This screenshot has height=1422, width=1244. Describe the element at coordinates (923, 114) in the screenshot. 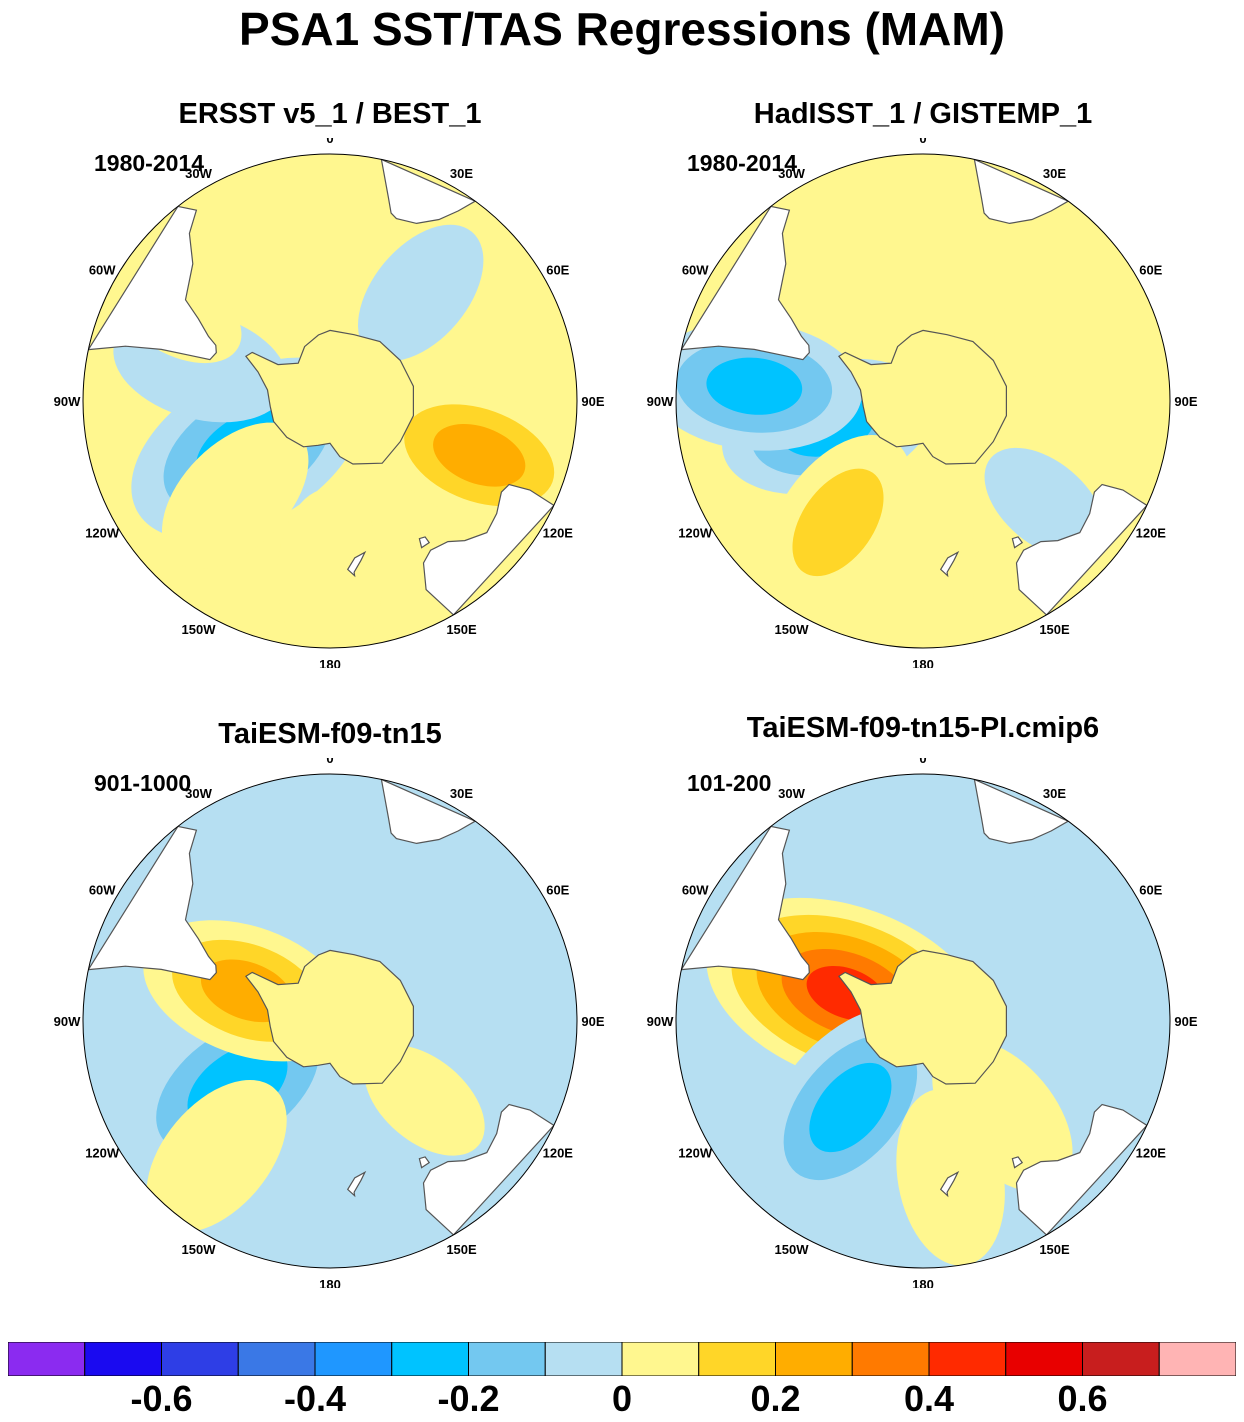

I see `panel-title: HadISST_1 / GISTEMP_1` at that location.